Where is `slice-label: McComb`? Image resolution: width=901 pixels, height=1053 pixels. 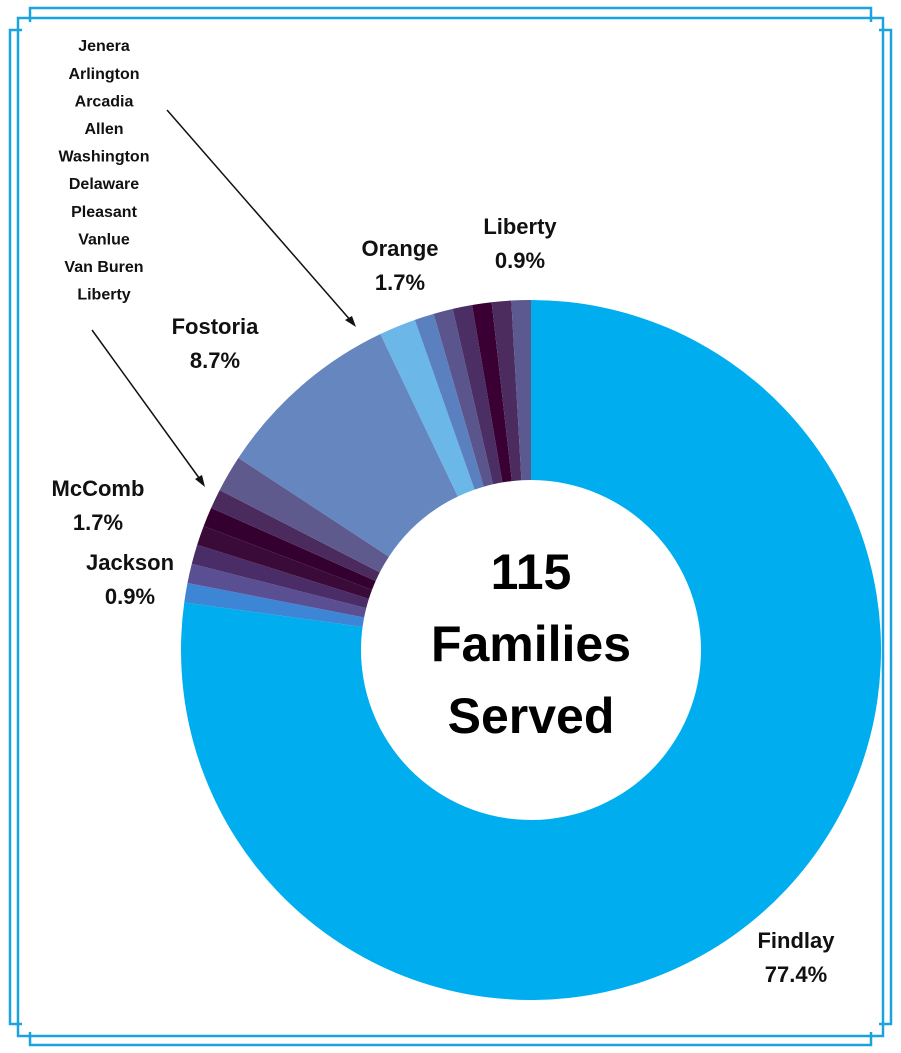
slice-label: McComb is located at coordinates (98, 488).